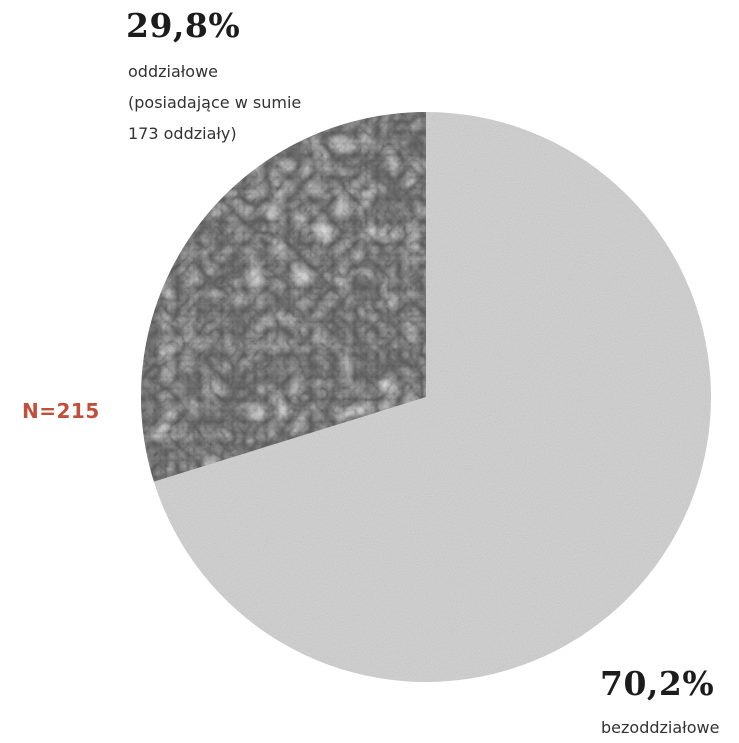 The width and height of the screenshot is (739, 743). I want to click on slice-percent-label-oddzialowe: 29,8%, so click(183, 25).